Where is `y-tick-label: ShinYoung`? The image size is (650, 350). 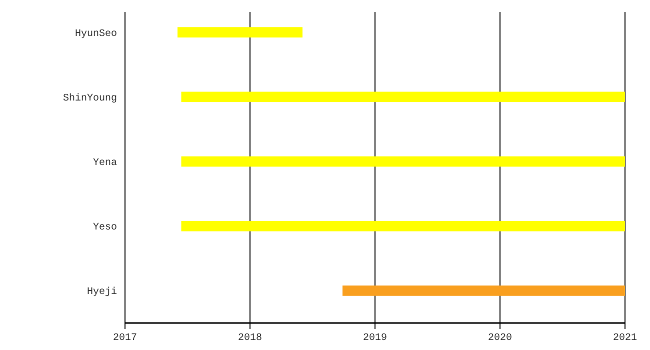 y-tick-label: ShinYoung is located at coordinates (89, 98).